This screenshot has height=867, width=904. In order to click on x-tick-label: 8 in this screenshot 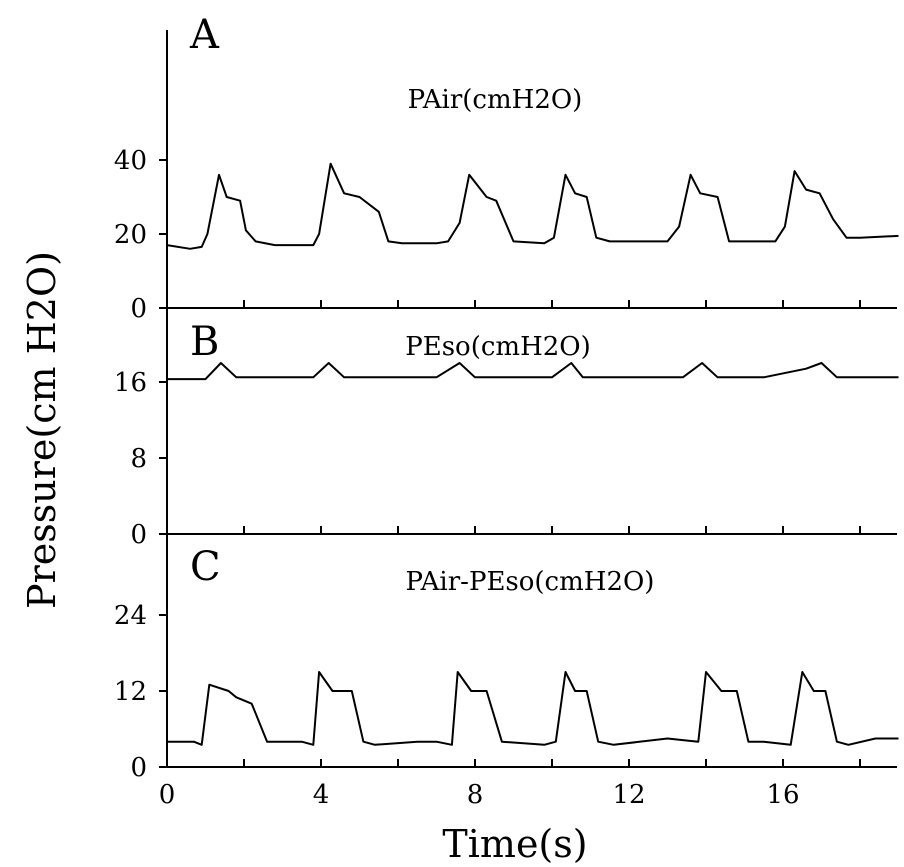, I will do `click(475, 795)`.